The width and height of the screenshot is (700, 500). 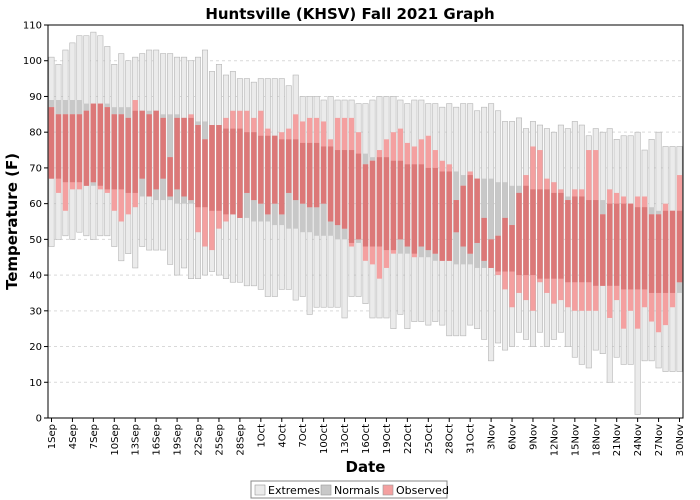 What do you see at coordinates (35, 204) in the screenshot?
I see `y-tick-label: 60` at bounding box center [35, 204].